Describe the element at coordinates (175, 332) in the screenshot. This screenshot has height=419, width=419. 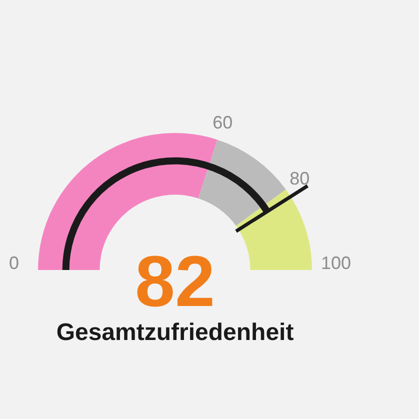
I see `text: Gesamtzufriedenheit` at that location.